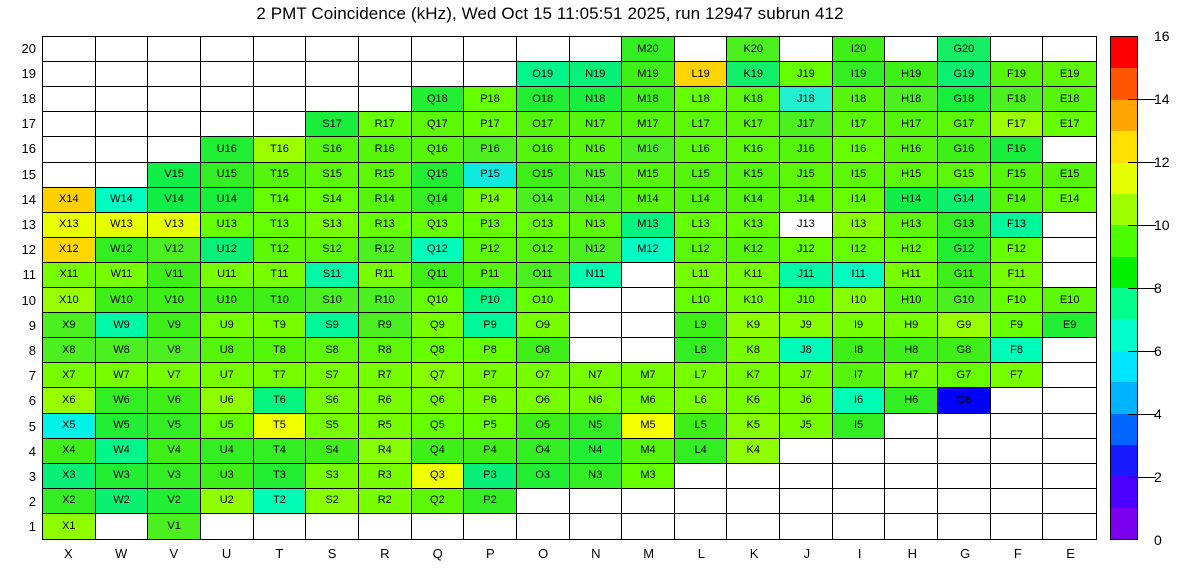 The width and height of the screenshot is (1196, 572). Describe the element at coordinates (701, 326) in the screenshot. I see `heatmap-cell-L9: L9` at that location.